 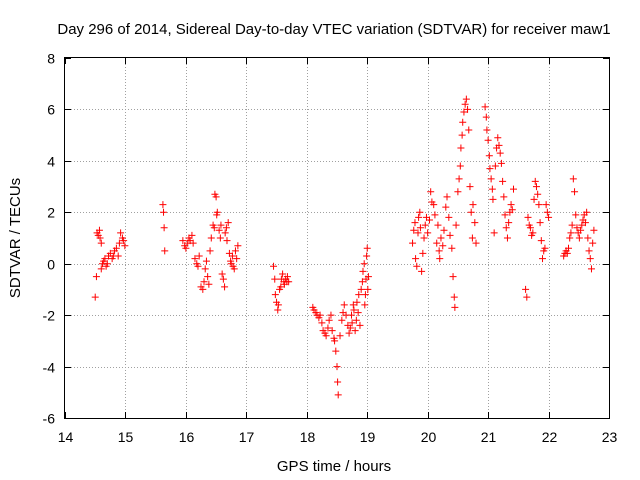 I want to click on x-tick-label: 17, so click(x=247, y=437).